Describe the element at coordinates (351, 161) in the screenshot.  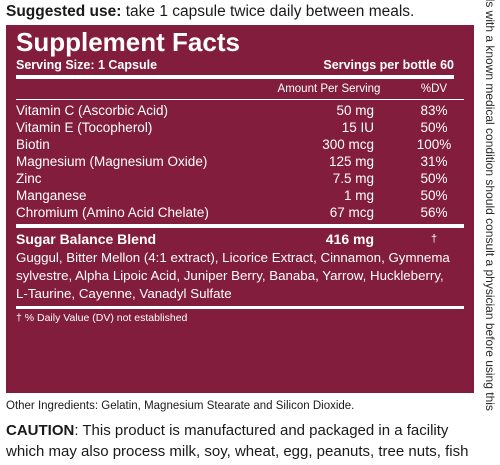
I see `nutrient-amount: 125 mg` at that location.